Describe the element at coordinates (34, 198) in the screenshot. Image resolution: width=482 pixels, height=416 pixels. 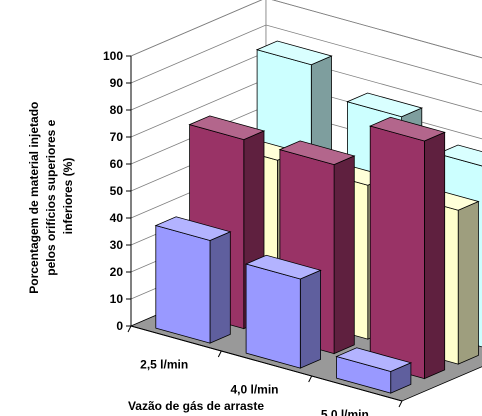
I see `y-axis-title-line-1: Porcentagem de material injetado` at that location.